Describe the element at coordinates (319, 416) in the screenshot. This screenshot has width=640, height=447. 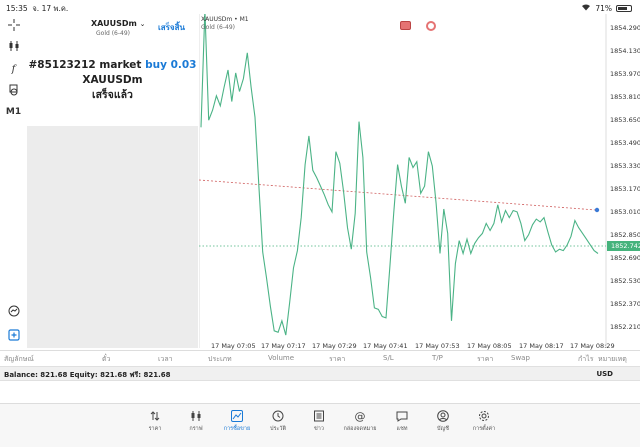
I see `news-icon` at that location.